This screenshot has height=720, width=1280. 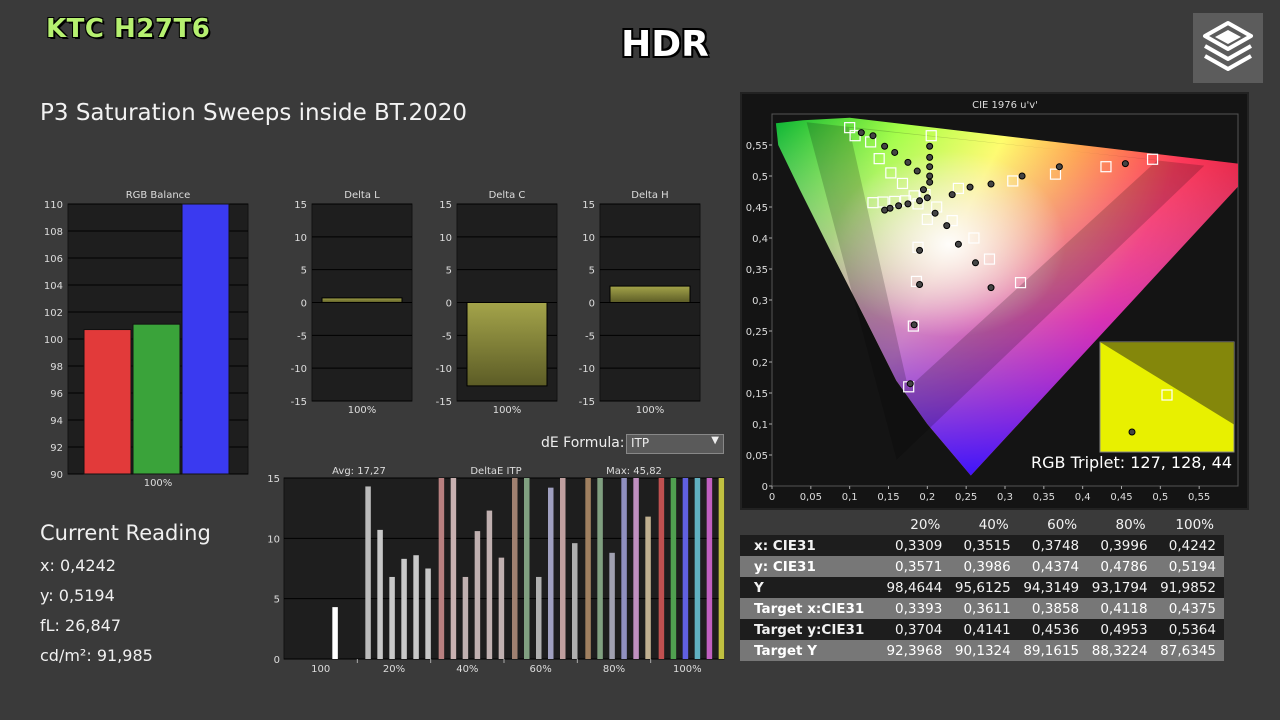 What do you see at coordinates (1124, 566) in the screenshot?
I see `table-cell: 0,4786` at bounding box center [1124, 566].